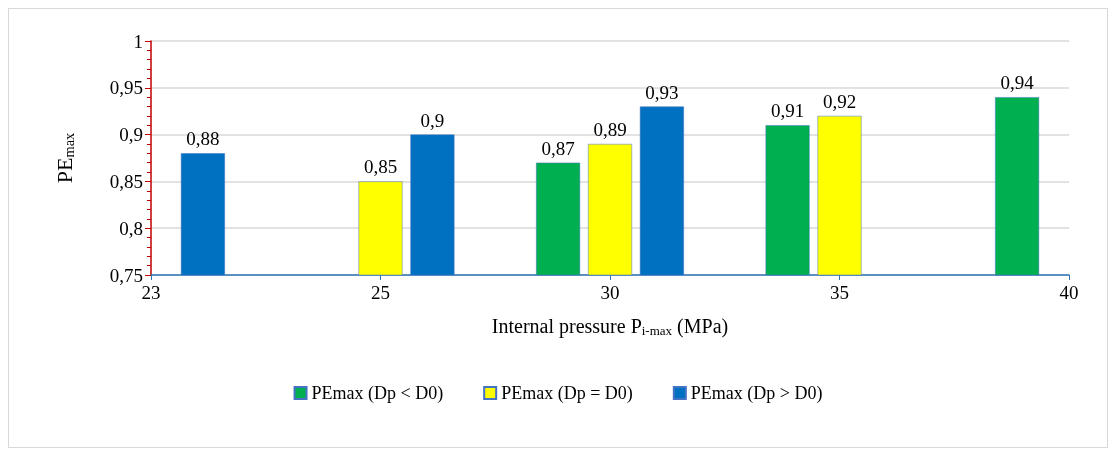 The width and height of the screenshot is (1120, 457). I want to click on y-tick-label: 0,8, so click(131, 228).